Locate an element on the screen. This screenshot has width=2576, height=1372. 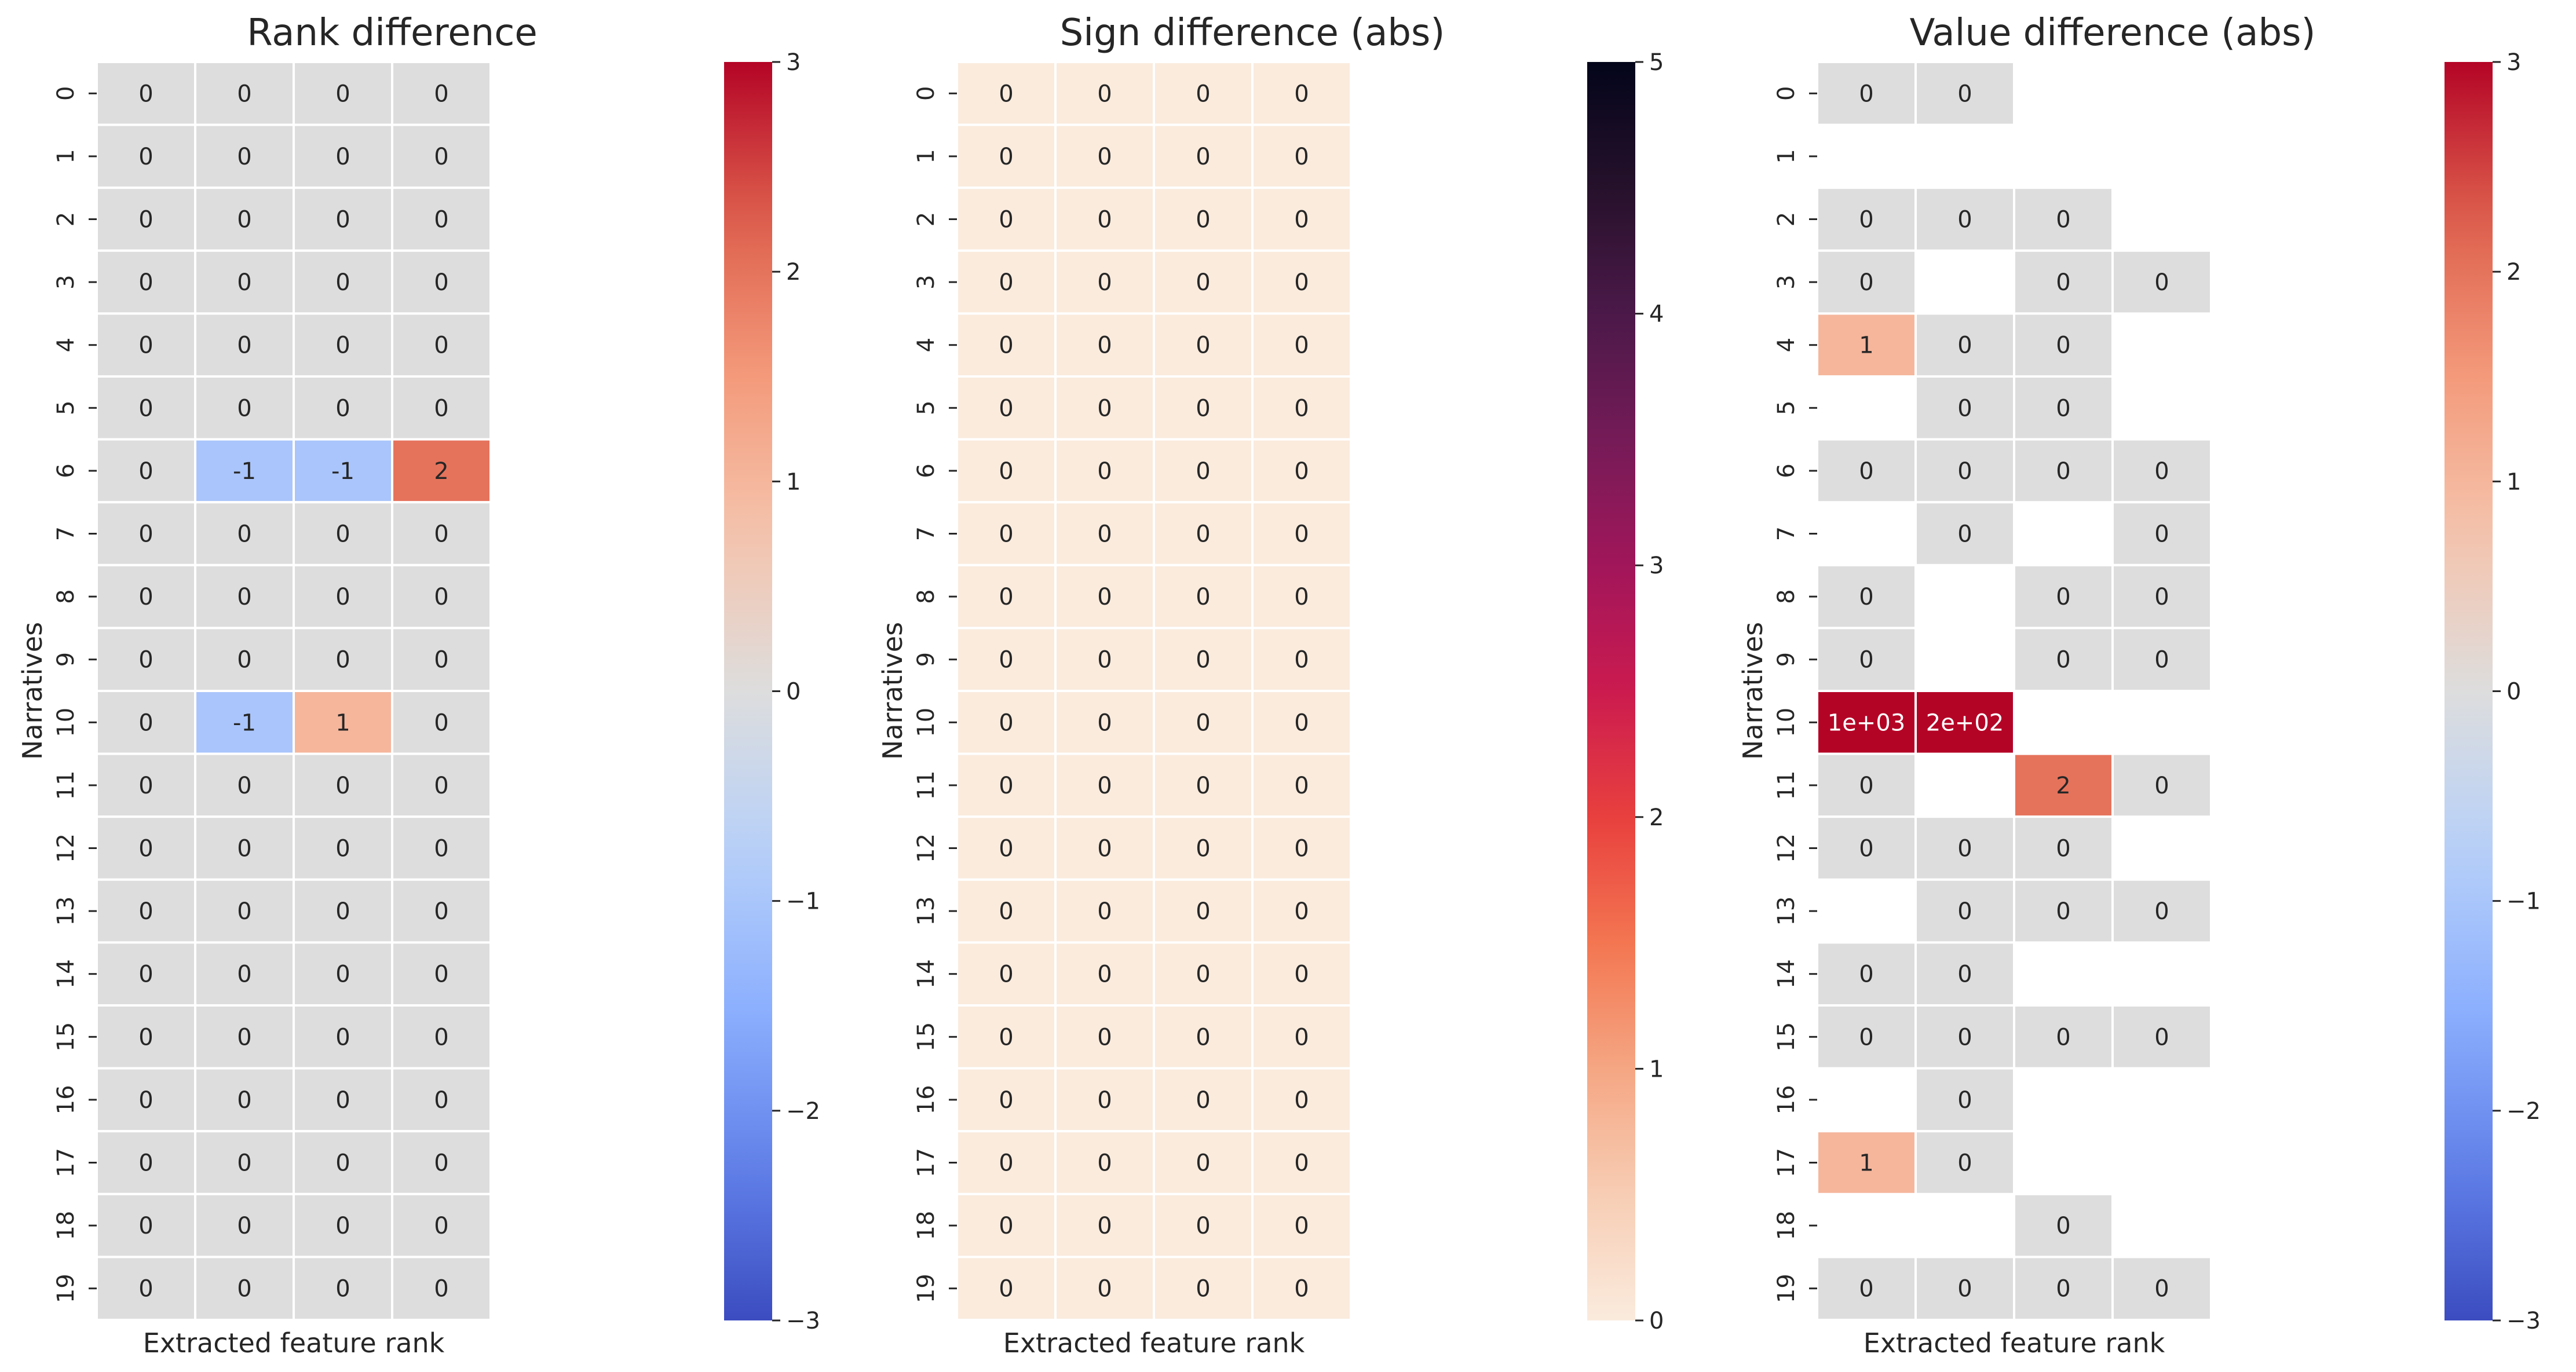
cell-annotation: 2 is located at coordinates (441, 472).